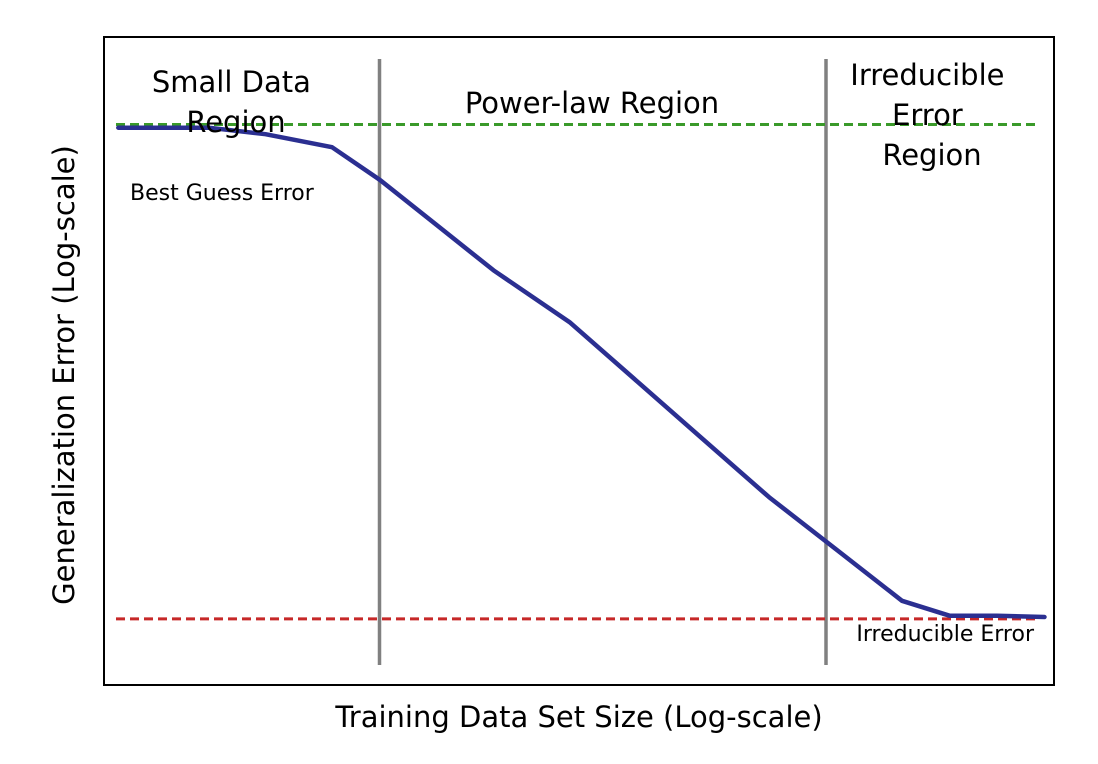 This screenshot has height=764, width=1098. What do you see at coordinates (927, 75) in the screenshot?
I see `region-label-irreducible-line-1: Irreducible` at bounding box center [927, 75].